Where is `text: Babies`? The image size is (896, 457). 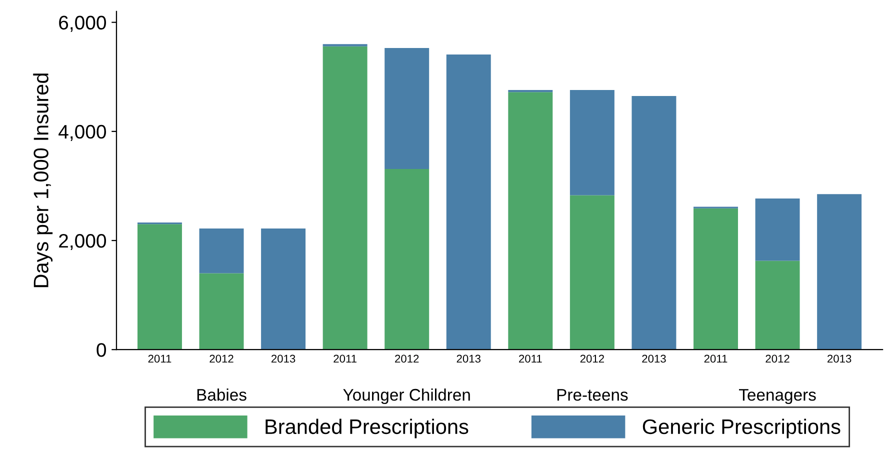 text: Babies is located at coordinates (221, 394).